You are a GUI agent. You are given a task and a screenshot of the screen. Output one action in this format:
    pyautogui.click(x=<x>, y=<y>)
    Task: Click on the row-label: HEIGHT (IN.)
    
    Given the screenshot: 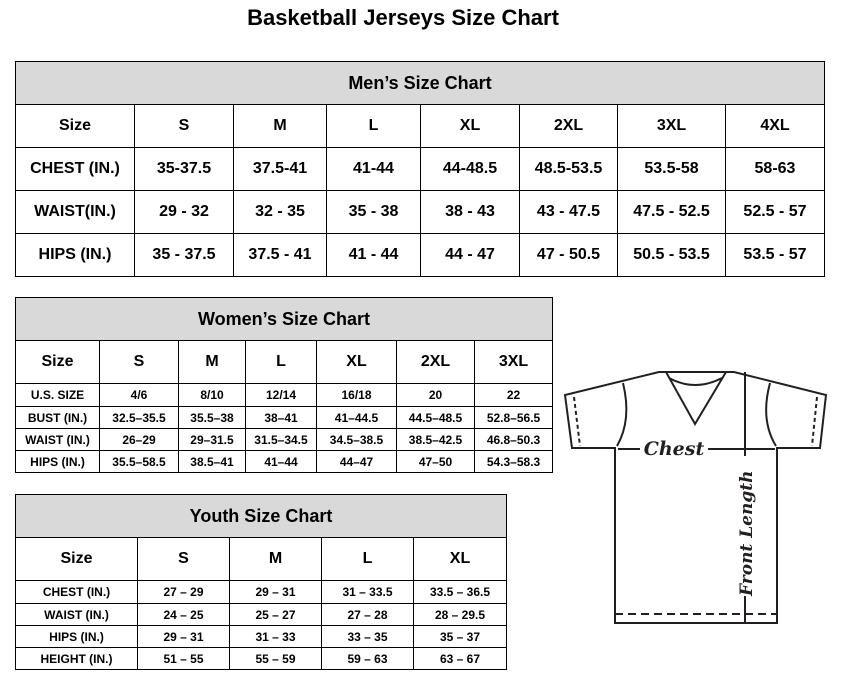 What is the action you would take?
    pyautogui.click(x=76, y=658)
    